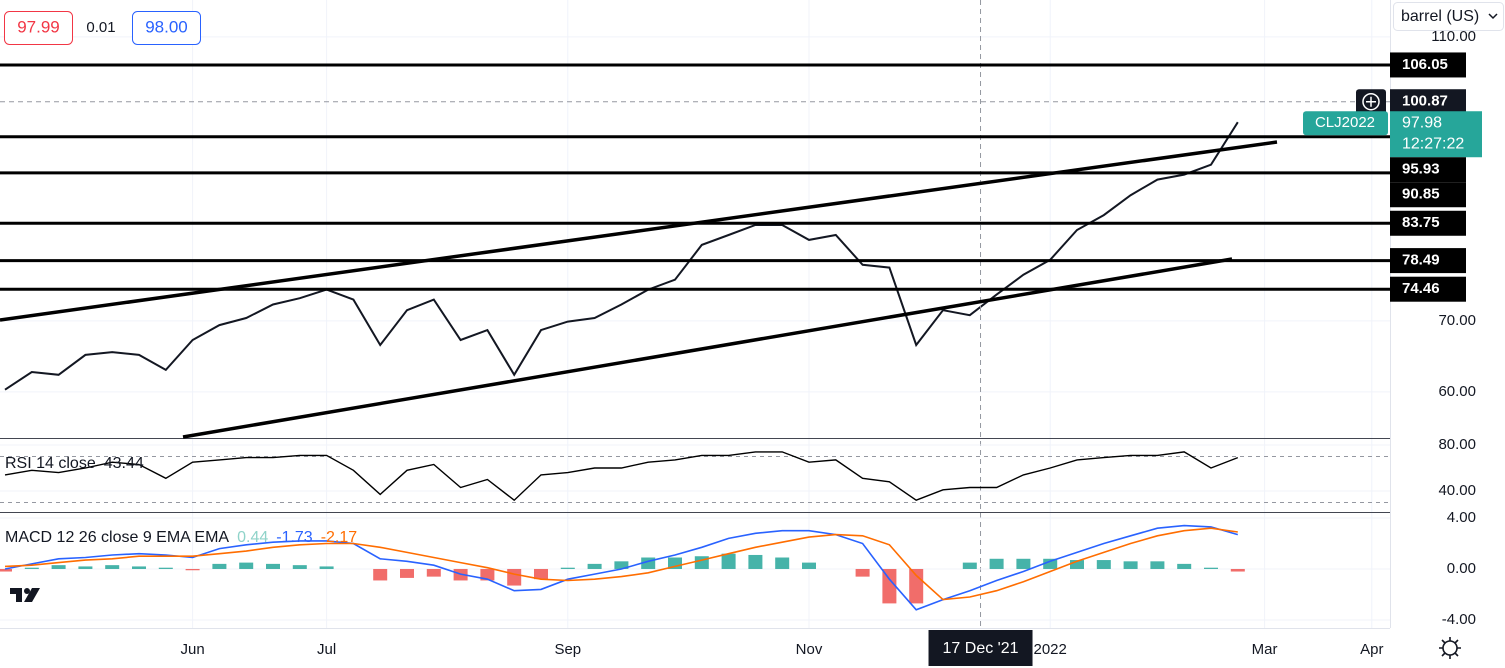 Image resolution: width=1505 pixels, height=668 pixels. Describe the element at coordinates (1421, 194) in the screenshot. I see `level-label: 90.85` at that location.